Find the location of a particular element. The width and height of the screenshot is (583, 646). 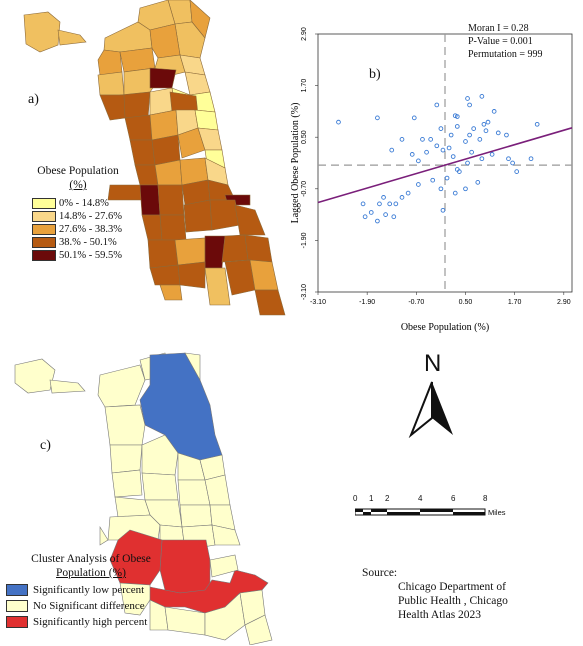

x-tick-label: 0.50 is located at coordinates (466, 302).